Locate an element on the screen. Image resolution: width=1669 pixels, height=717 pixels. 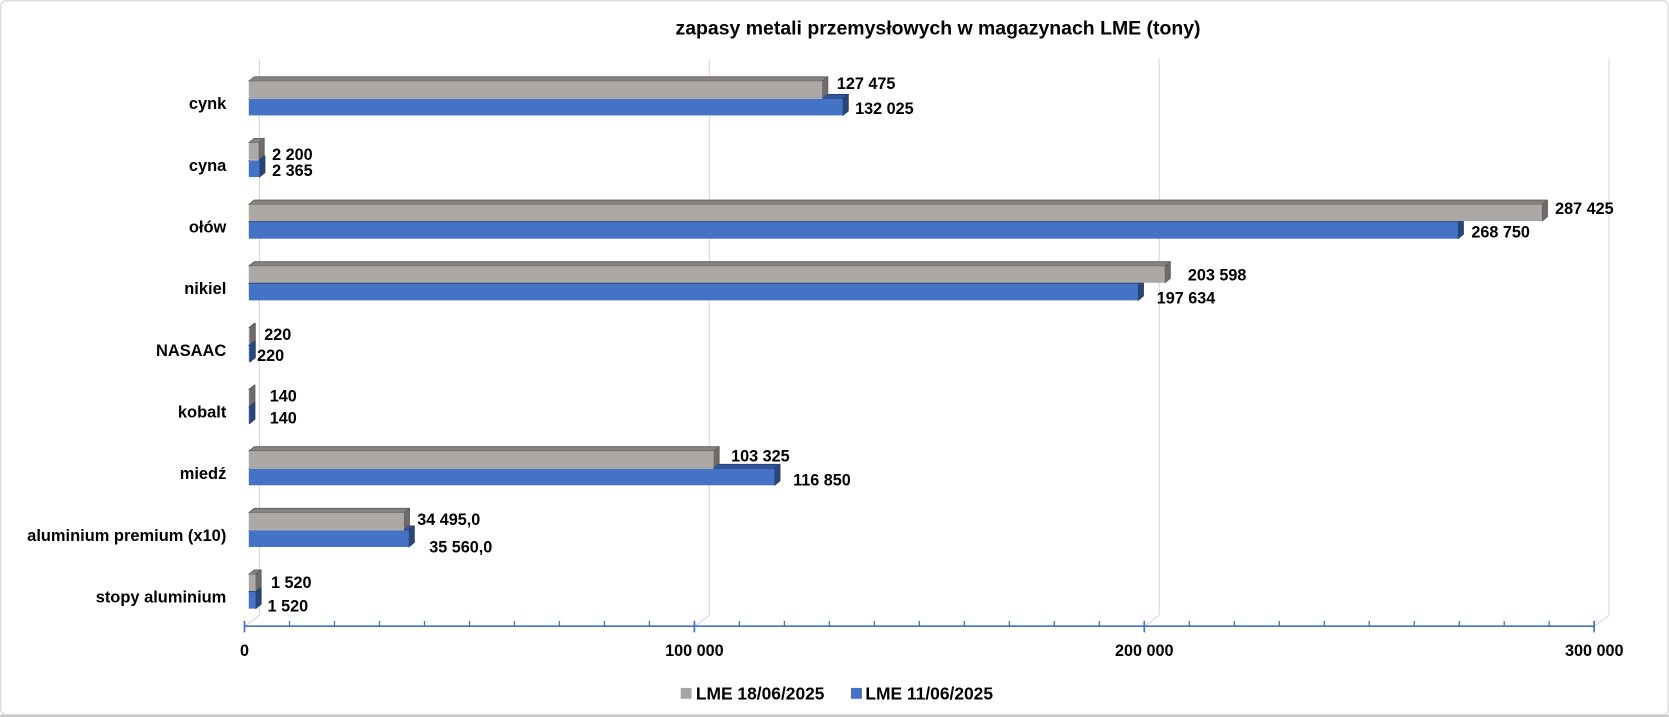
svg-text: 300 000 is located at coordinates (1594, 651).